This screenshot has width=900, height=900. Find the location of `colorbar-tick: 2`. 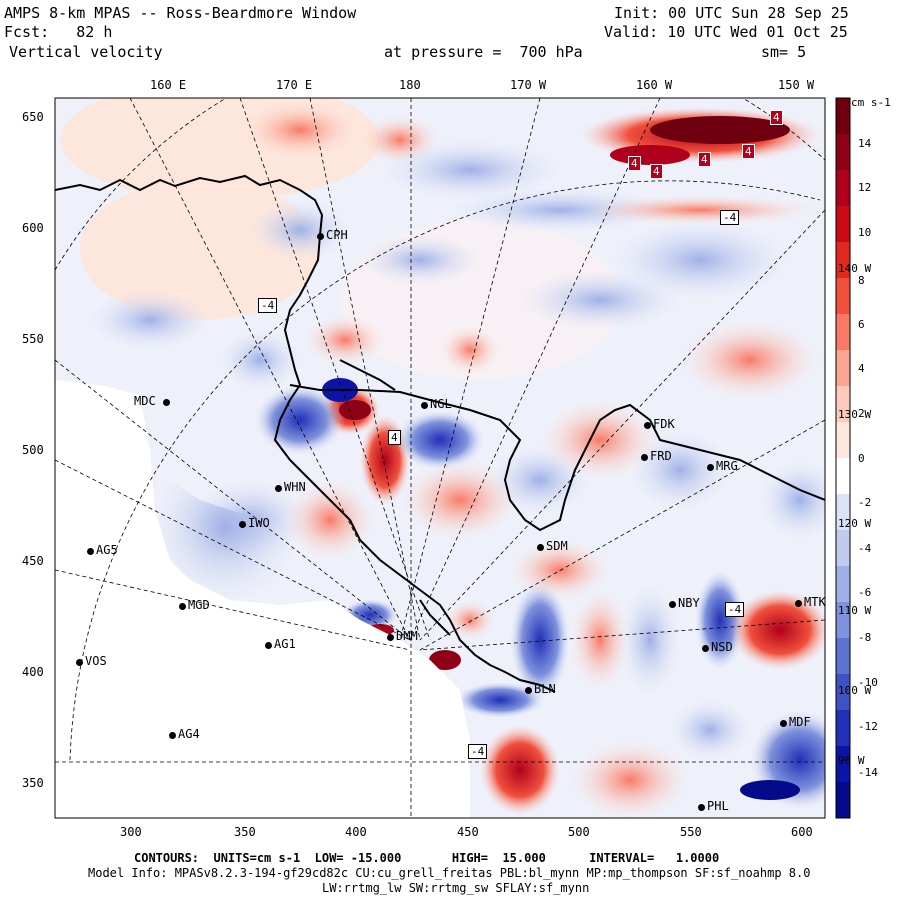

colorbar-tick: 2 is located at coordinates (861, 413).